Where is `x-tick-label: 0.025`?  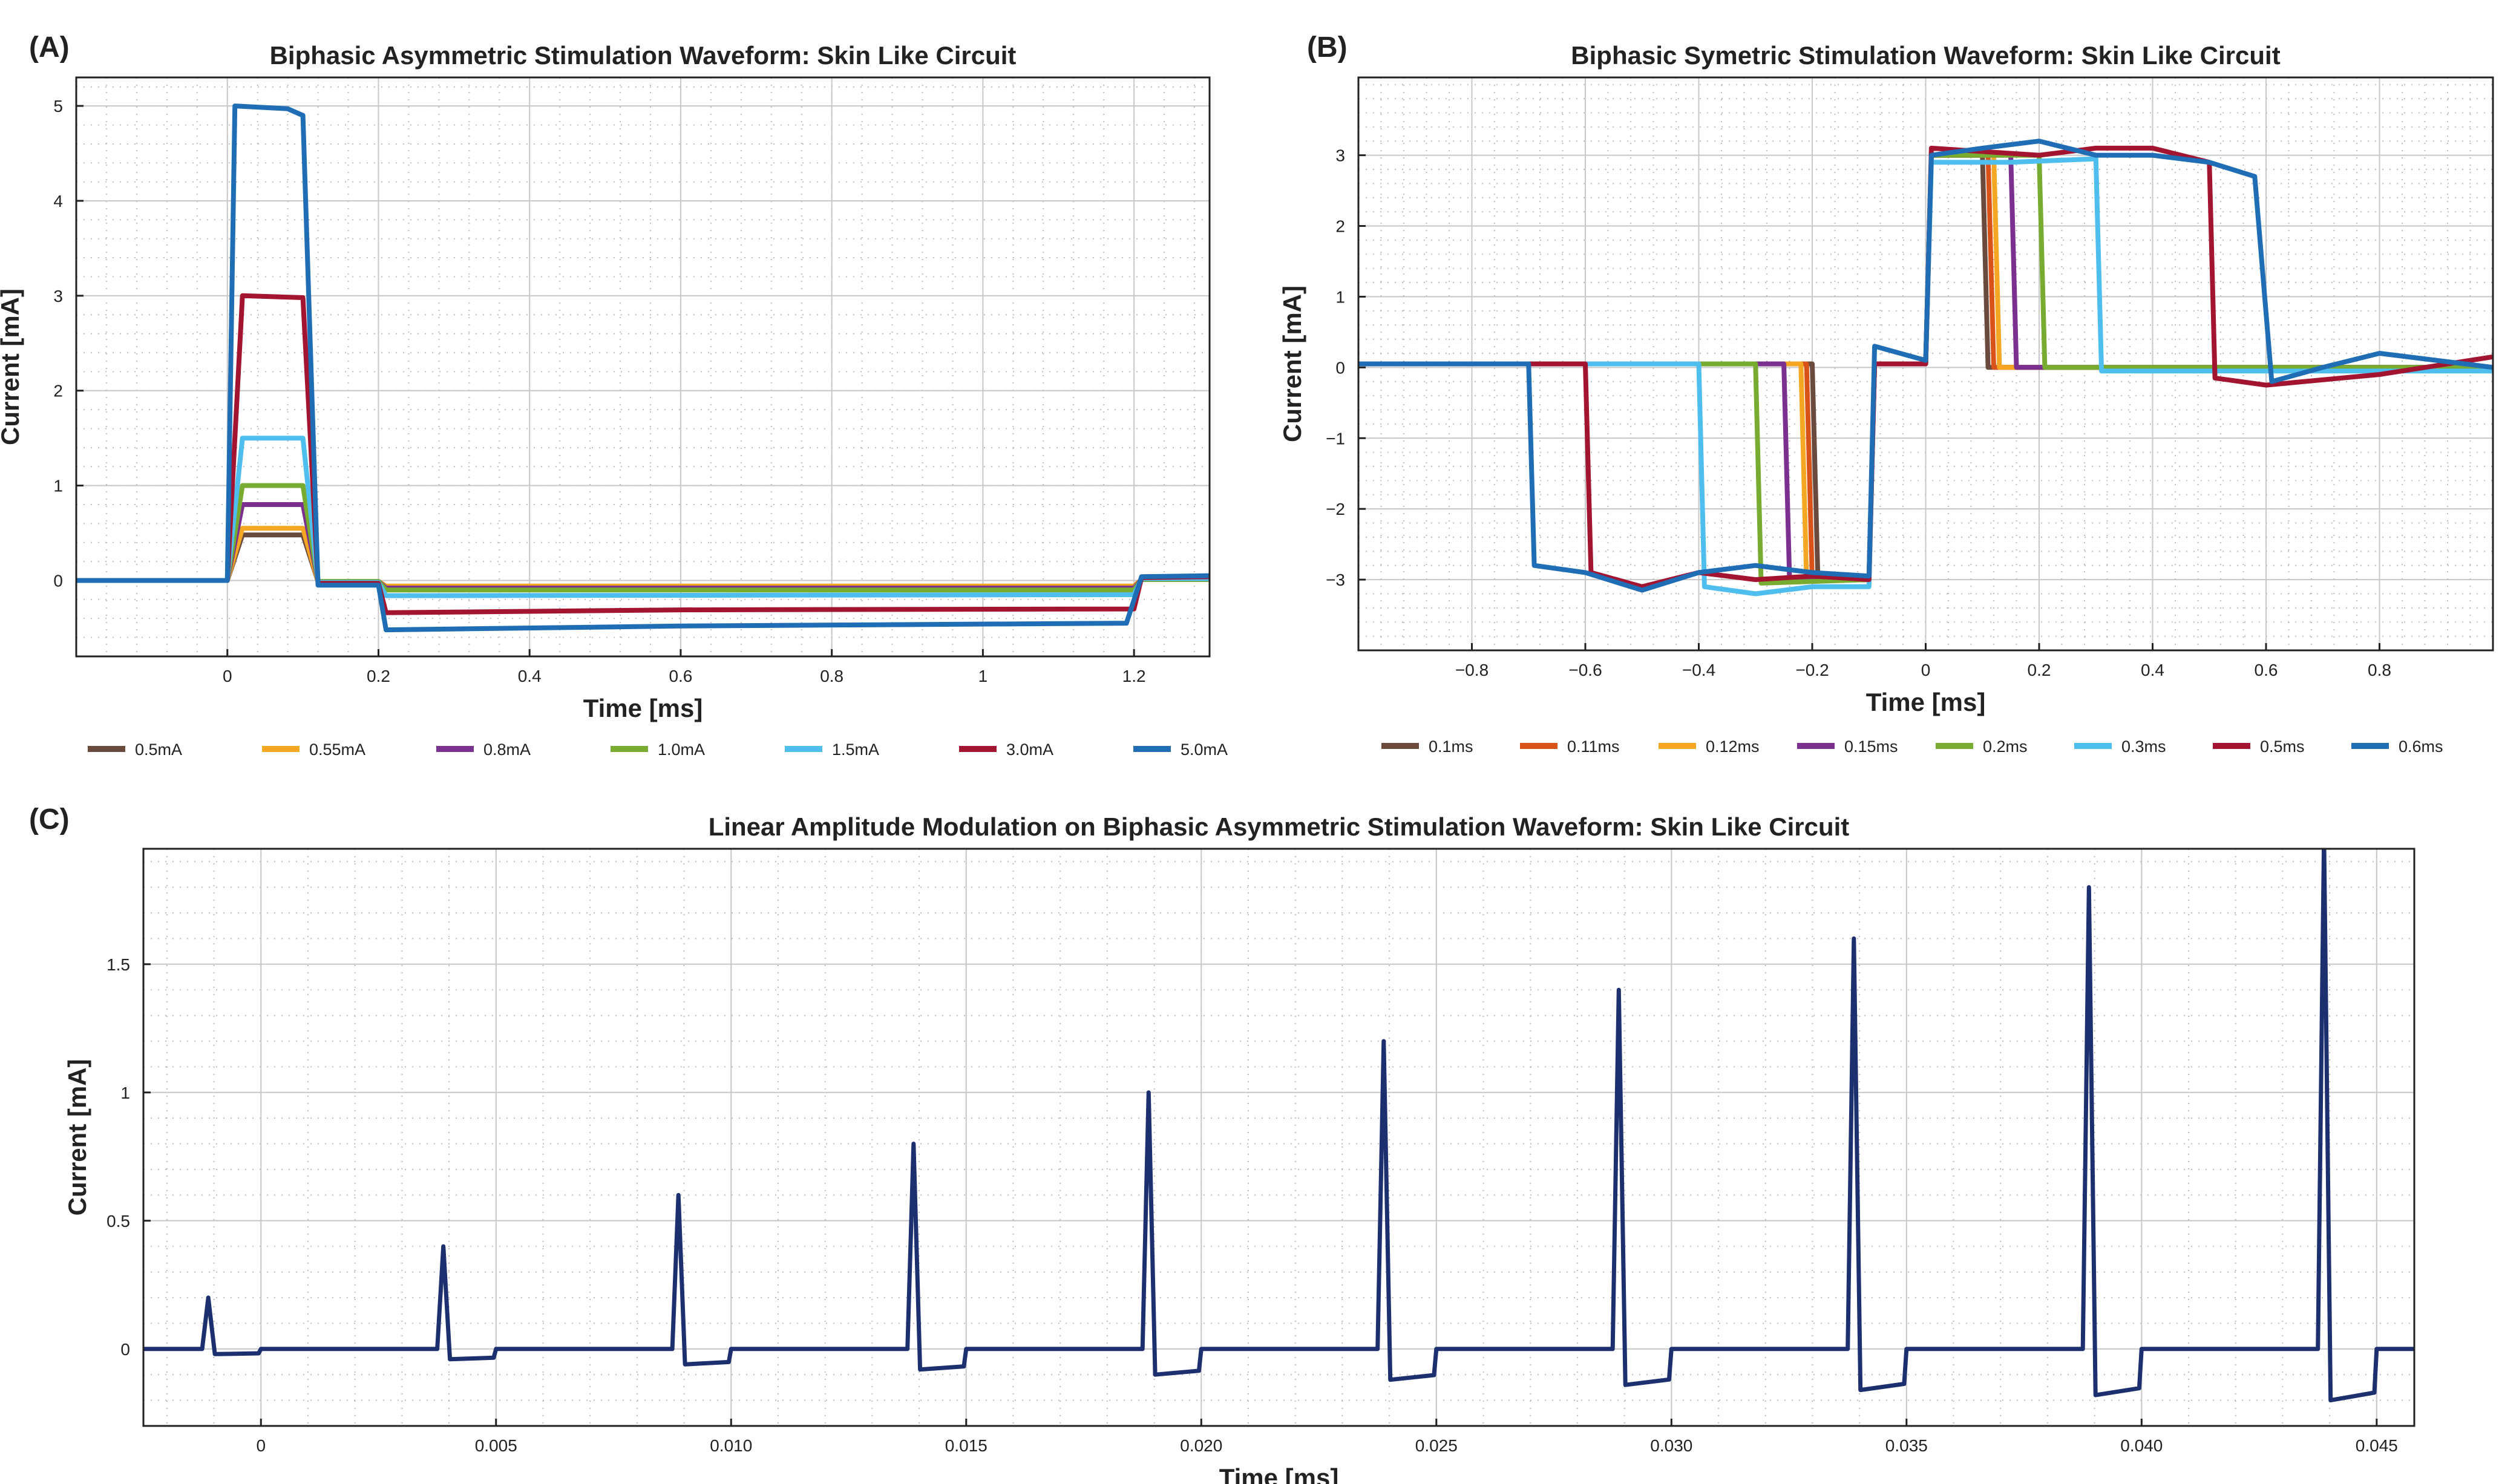
x-tick-label: 0.025 is located at coordinates (1436, 1445).